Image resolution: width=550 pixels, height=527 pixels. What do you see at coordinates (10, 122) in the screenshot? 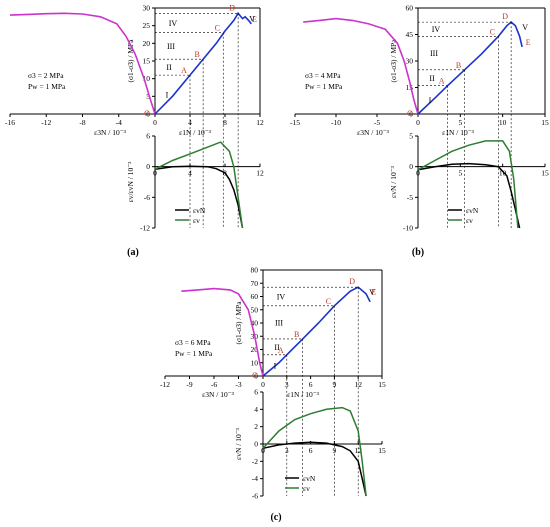
I see `panel-a-top-xtick-label: -16` at bounding box center [10, 122].